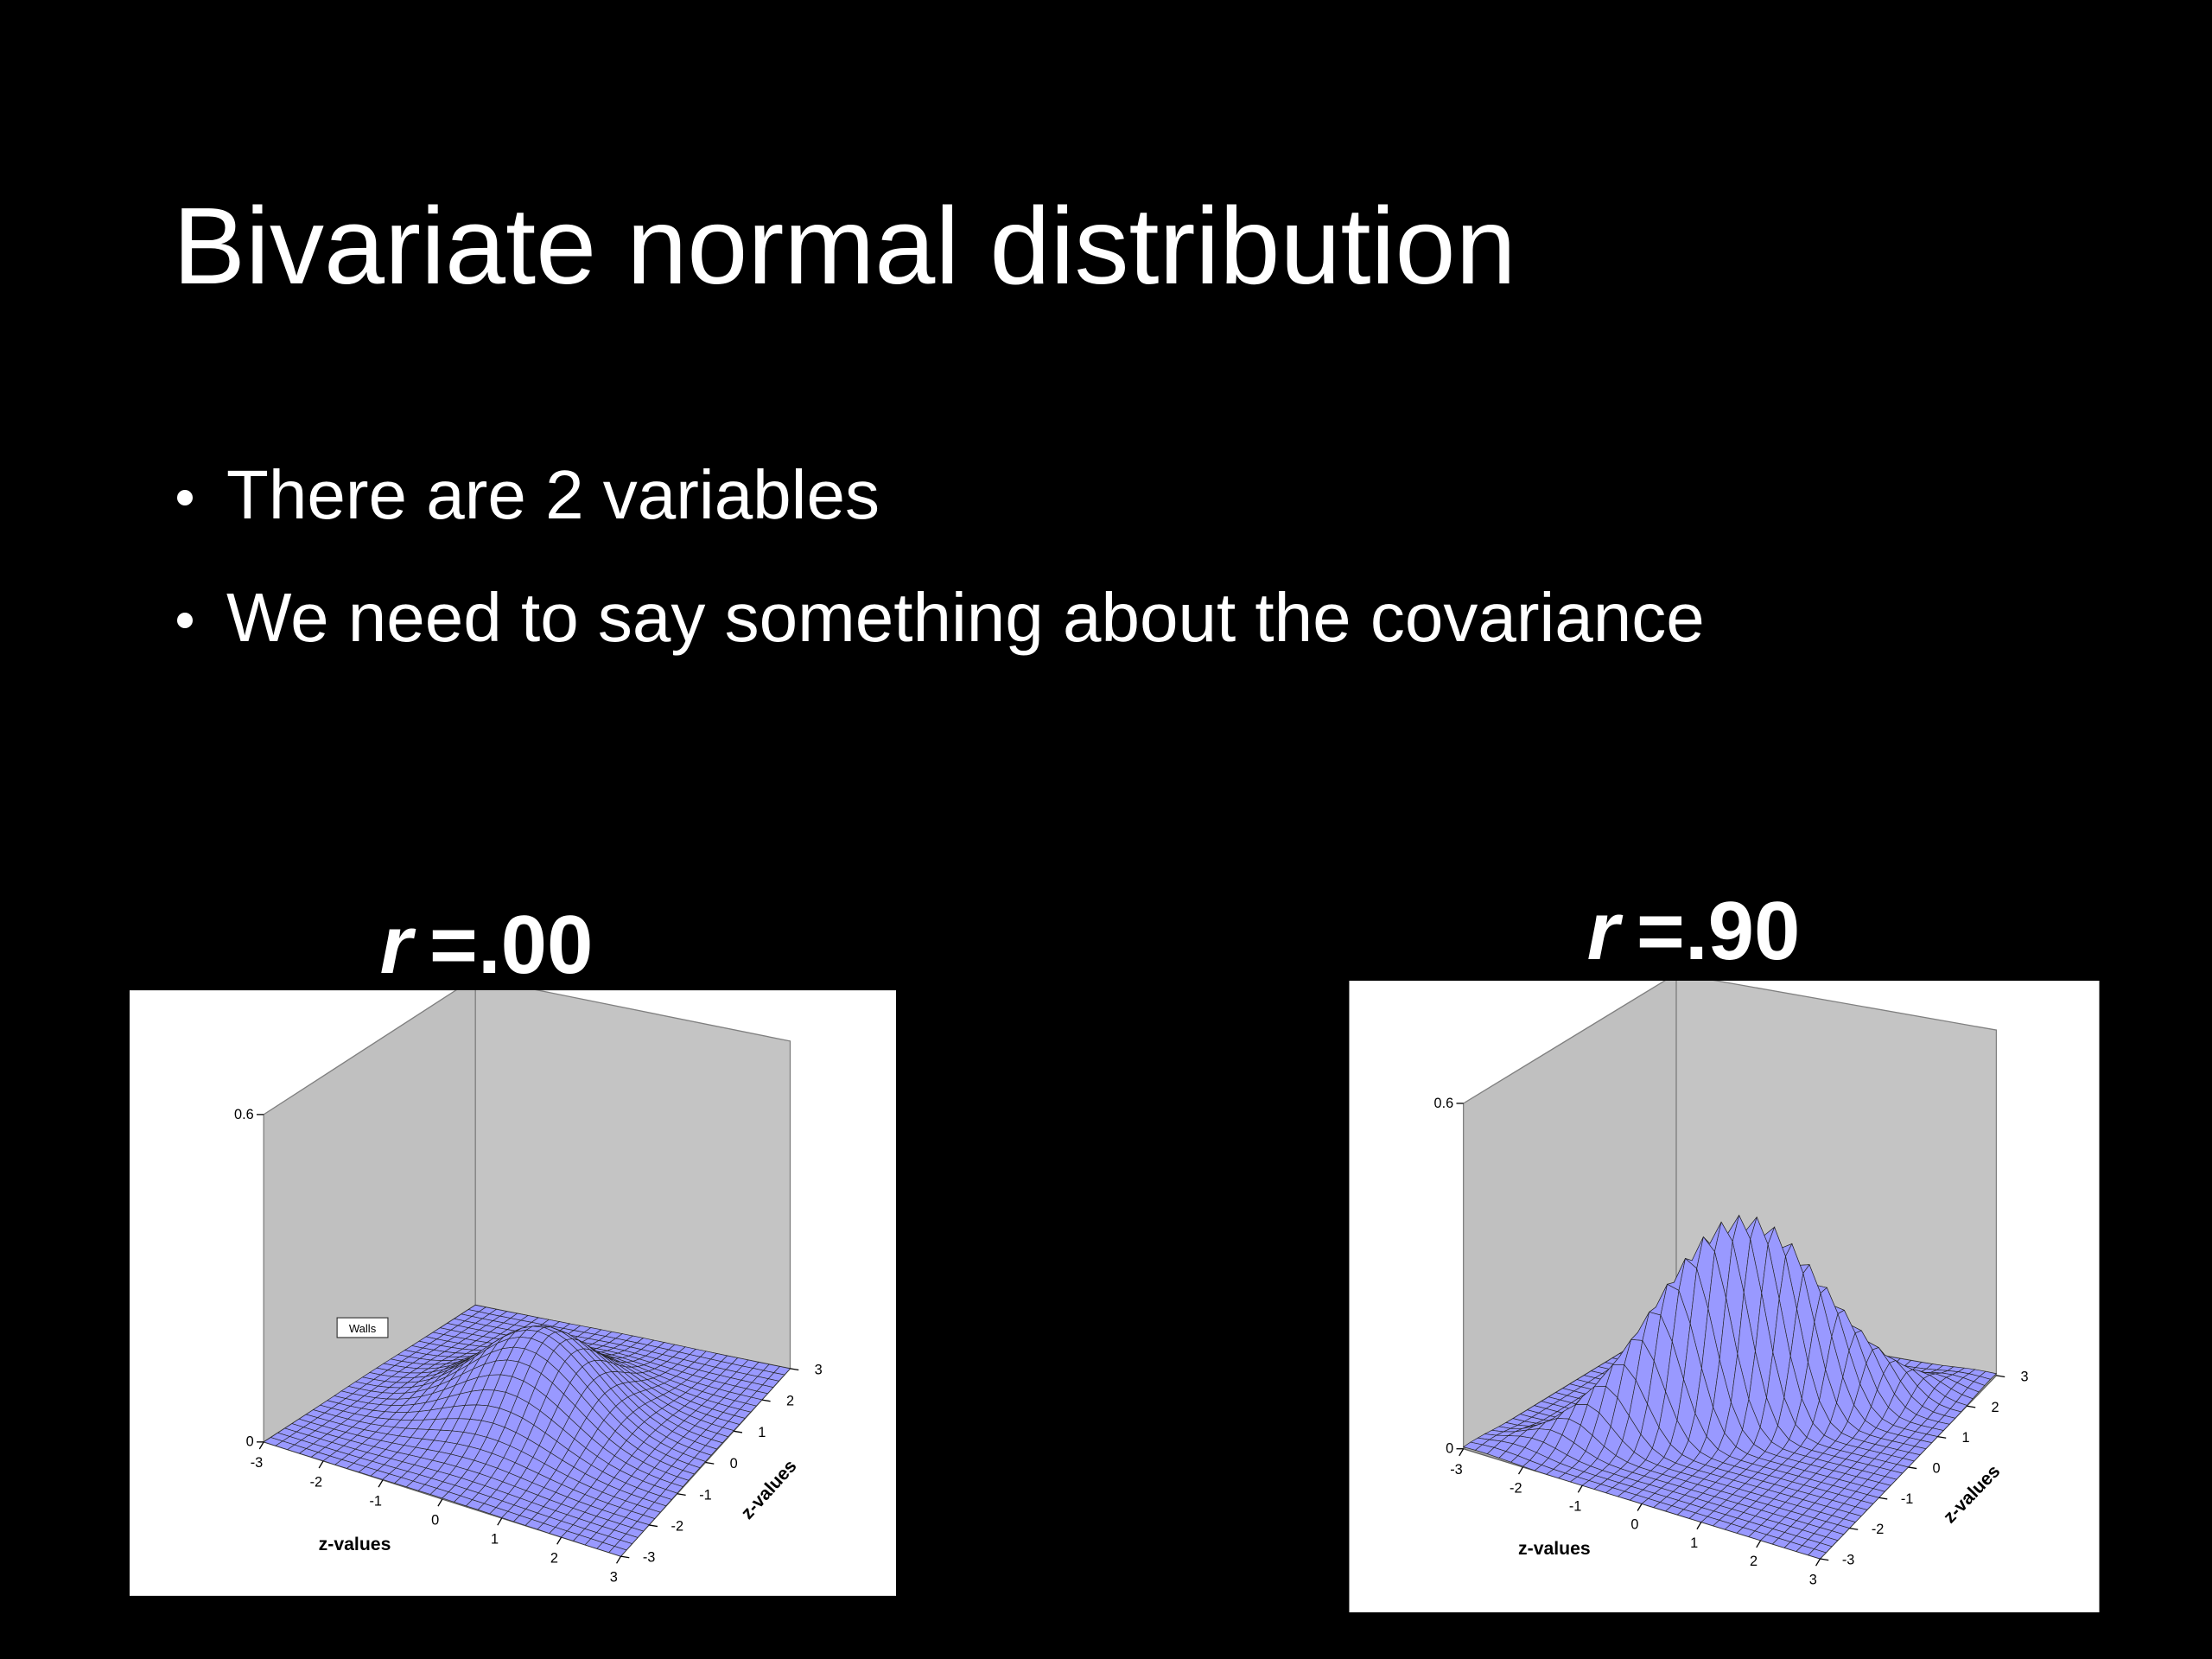 The image size is (2212, 1659). I want to click on wall, so click(632, 1180).